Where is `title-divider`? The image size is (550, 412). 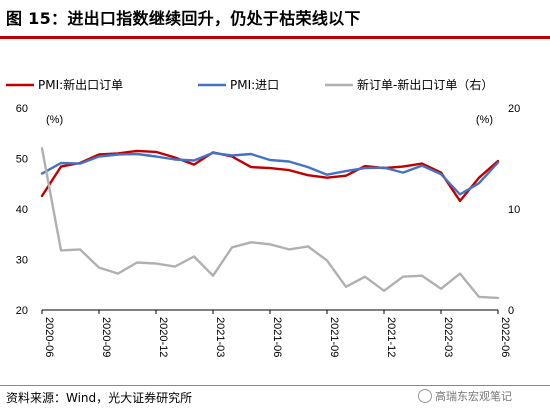
title-divider is located at coordinates (275, 37).